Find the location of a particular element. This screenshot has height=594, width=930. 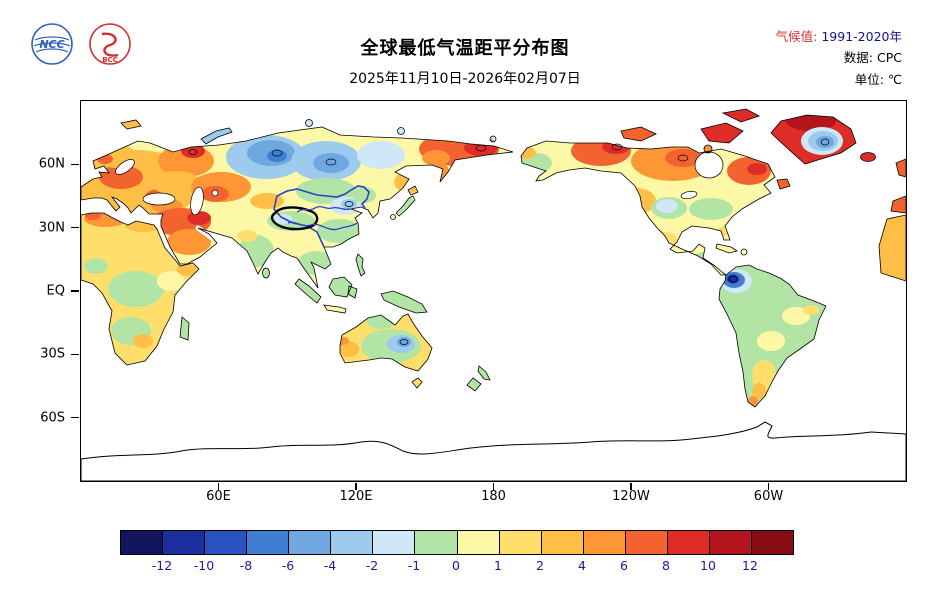

colorbar-tick--2: -2 is located at coordinates (372, 565).